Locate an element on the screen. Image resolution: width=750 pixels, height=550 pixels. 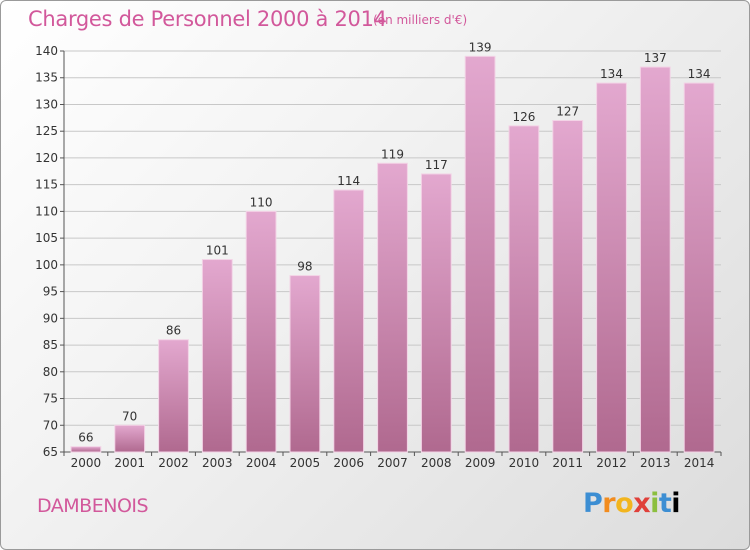
bar-value-label: 110 is located at coordinates (261, 202).